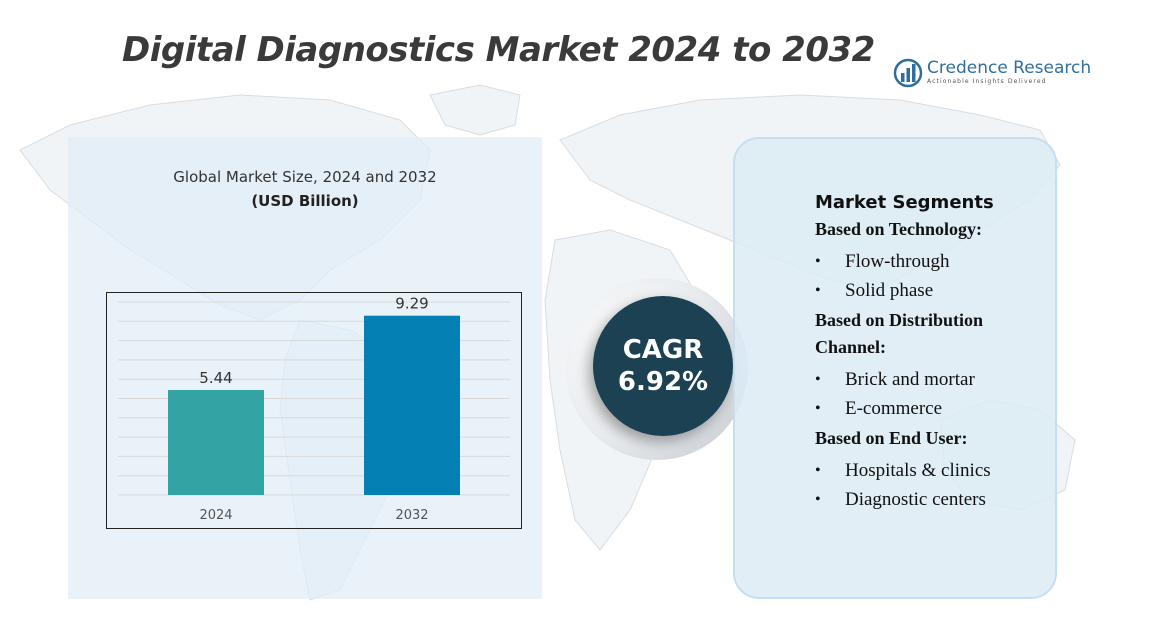  Describe the element at coordinates (932, 408) in the screenshot. I see `segment-item: E-commerce` at that location.